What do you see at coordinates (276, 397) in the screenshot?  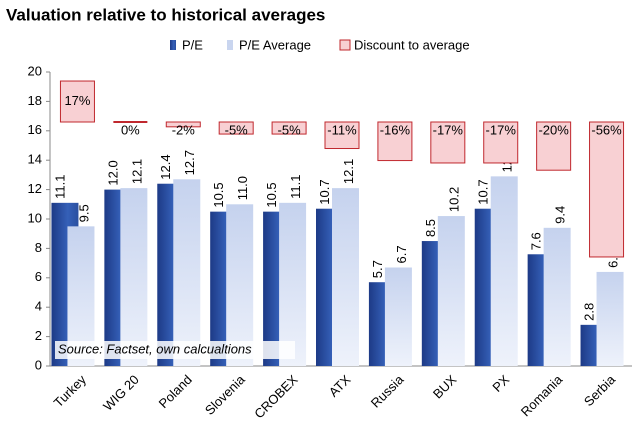 I see `x-tick-label: CROBEX` at bounding box center [276, 397].